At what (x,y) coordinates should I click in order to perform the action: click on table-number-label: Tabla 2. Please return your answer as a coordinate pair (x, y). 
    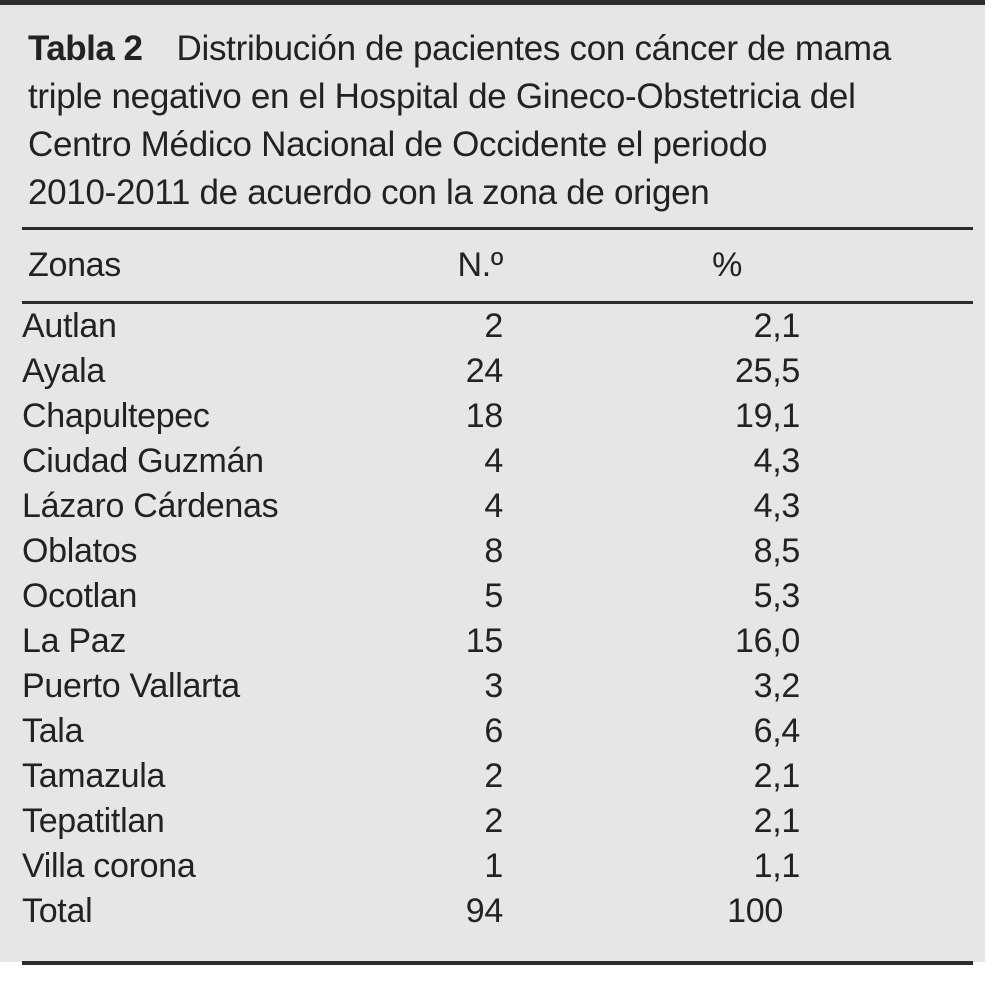
    Looking at the image, I should click on (85, 48).